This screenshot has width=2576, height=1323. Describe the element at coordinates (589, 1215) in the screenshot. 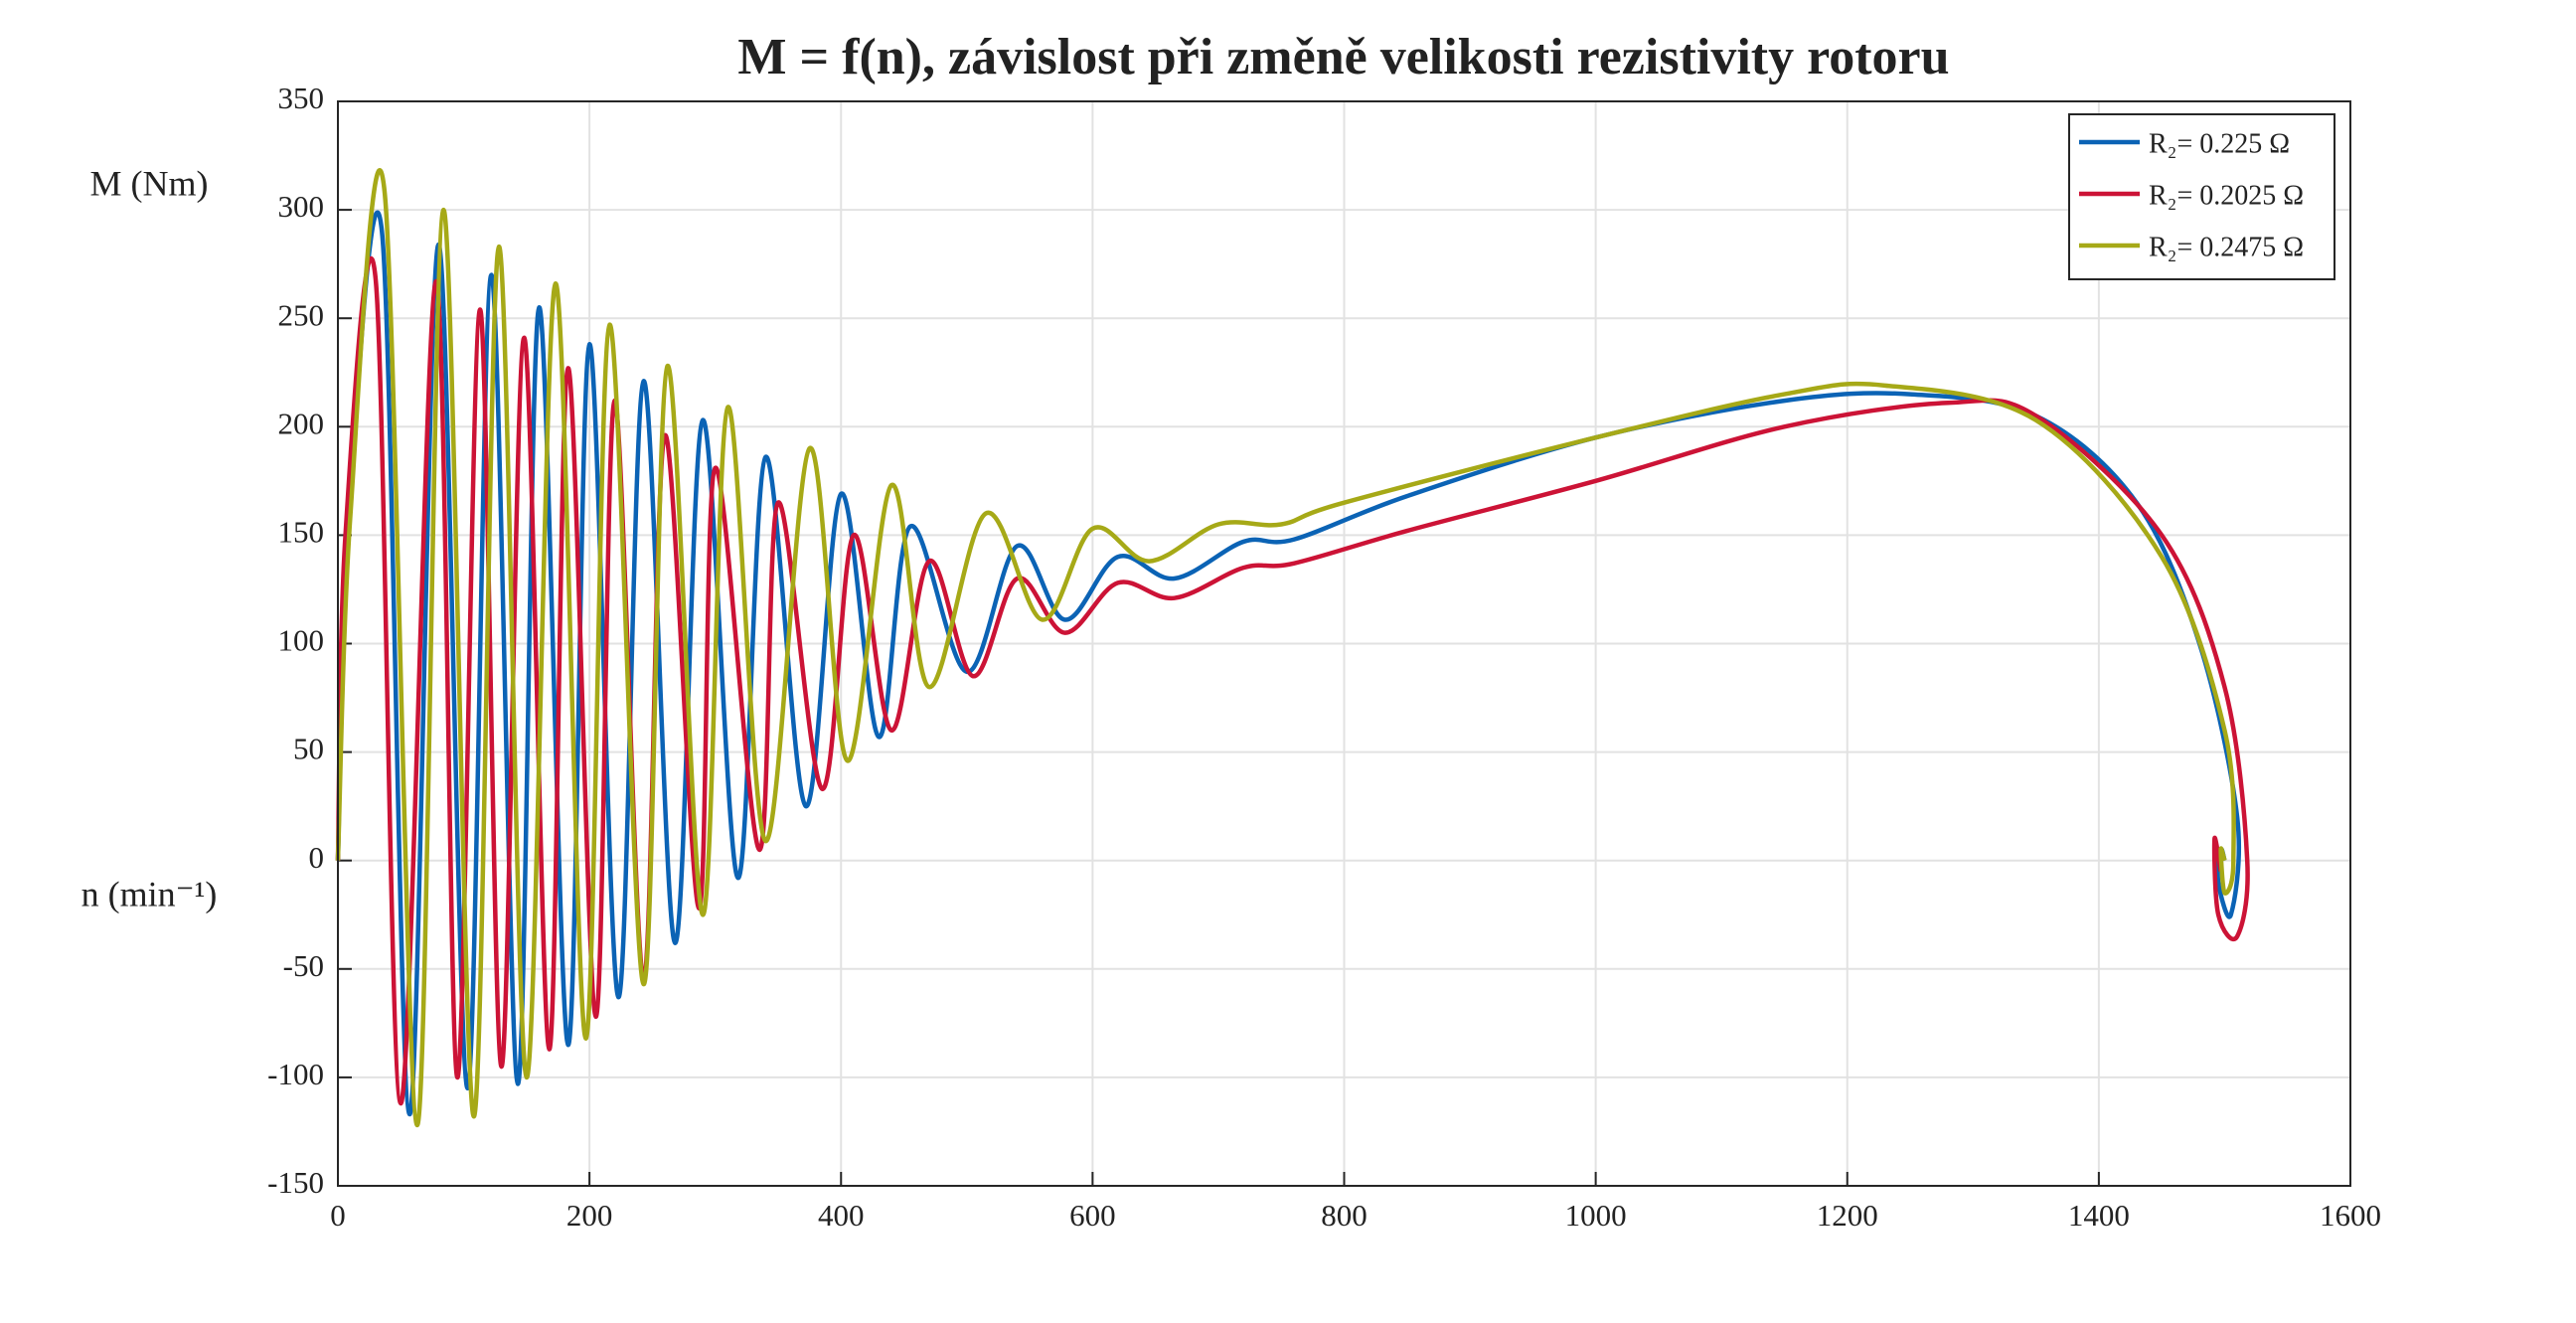

I see `x-tick-label: 200` at that location.